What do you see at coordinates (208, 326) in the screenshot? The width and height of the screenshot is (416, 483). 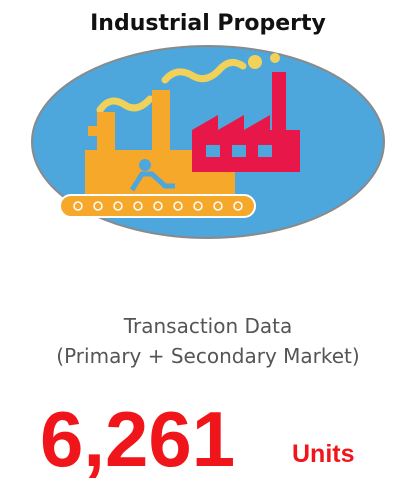 I see `caption: Transaction Data` at bounding box center [208, 326].